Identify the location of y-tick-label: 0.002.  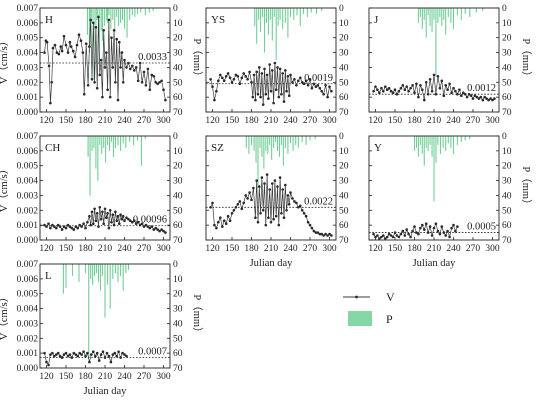
(28, 211).